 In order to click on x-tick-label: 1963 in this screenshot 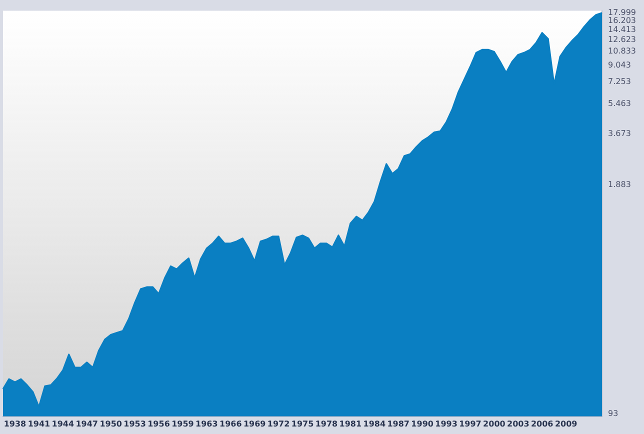, I will do `click(207, 423)`.